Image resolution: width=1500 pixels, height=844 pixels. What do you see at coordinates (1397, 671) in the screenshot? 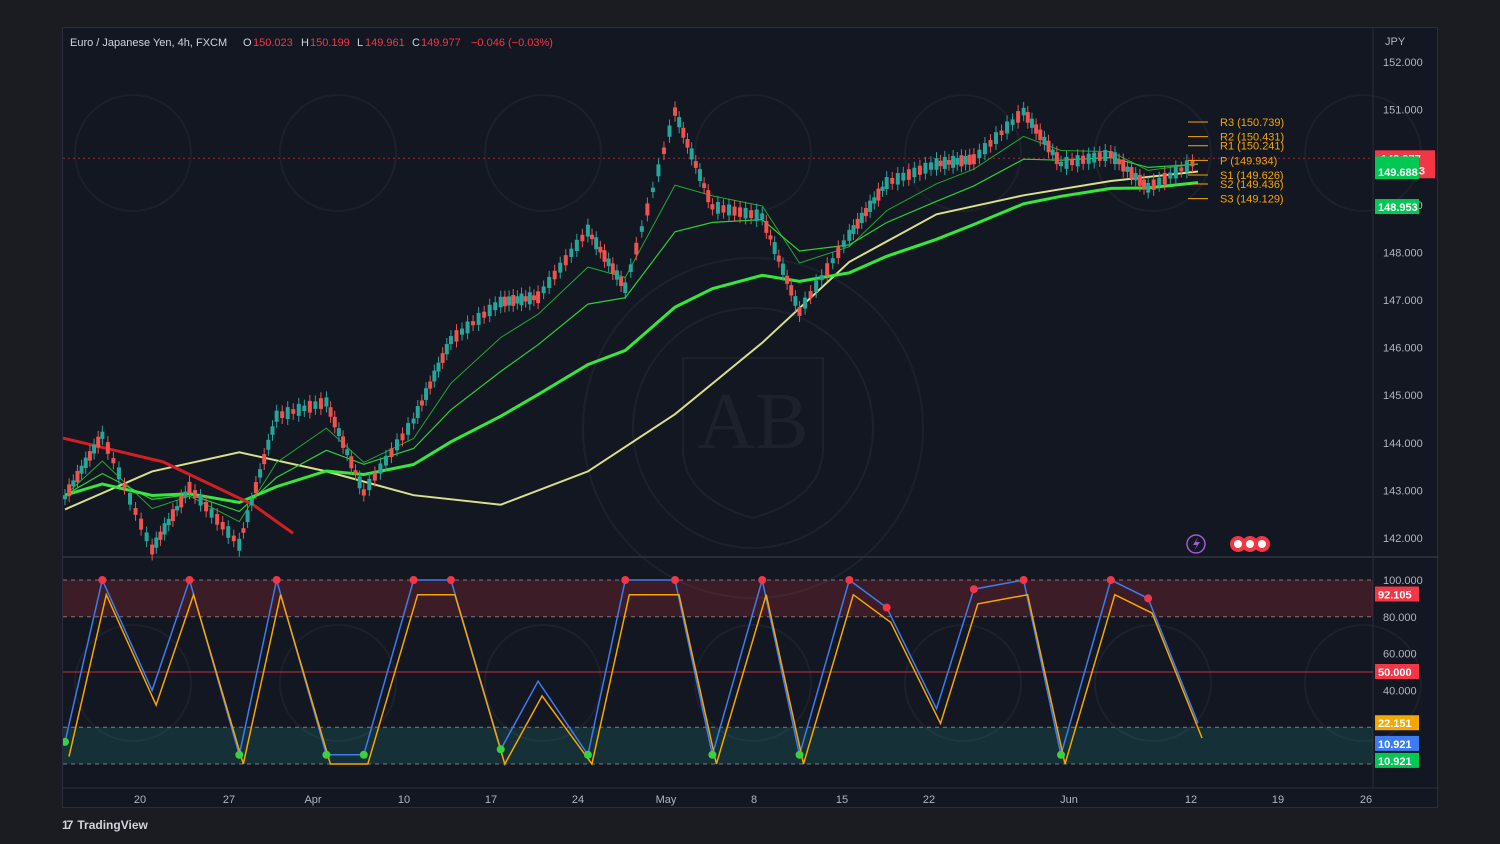
I see `osc-value-tag` at bounding box center [1397, 671].